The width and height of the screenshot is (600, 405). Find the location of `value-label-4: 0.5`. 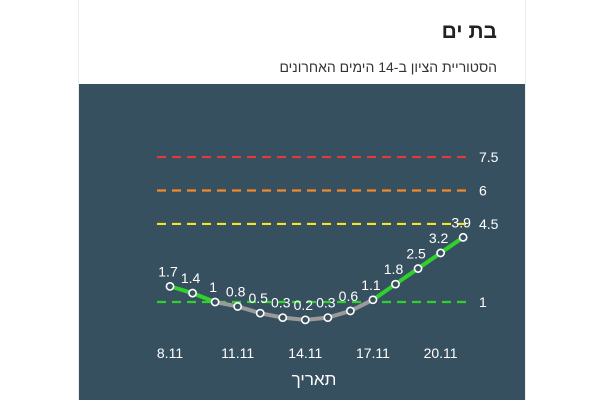

value-label-4: 0.5 is located at coordinates (258, 298).